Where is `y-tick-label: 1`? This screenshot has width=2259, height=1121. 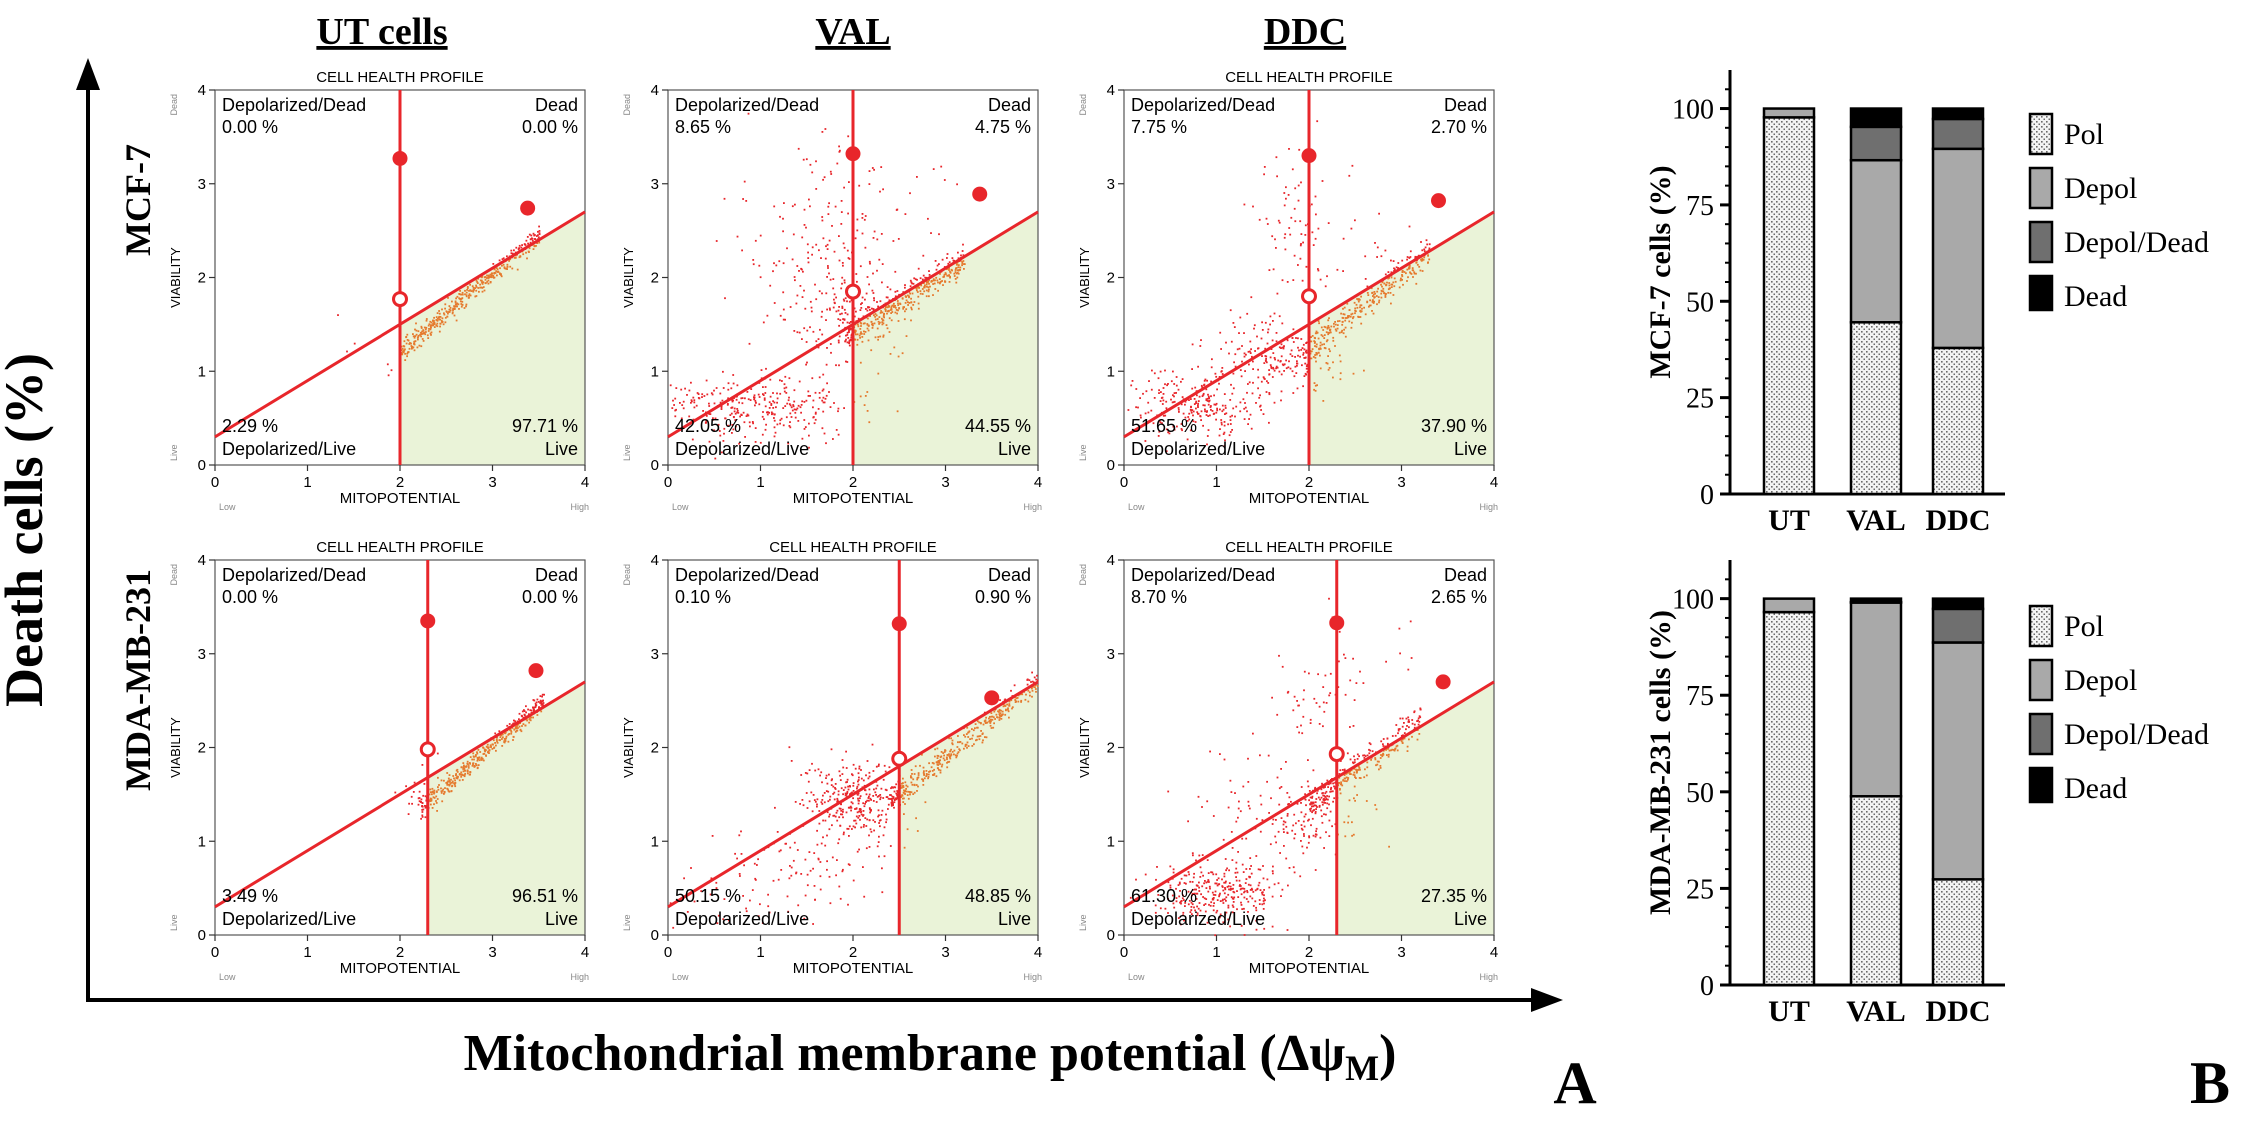
y-tick-label: 1 is located at coordinates (202, 841).